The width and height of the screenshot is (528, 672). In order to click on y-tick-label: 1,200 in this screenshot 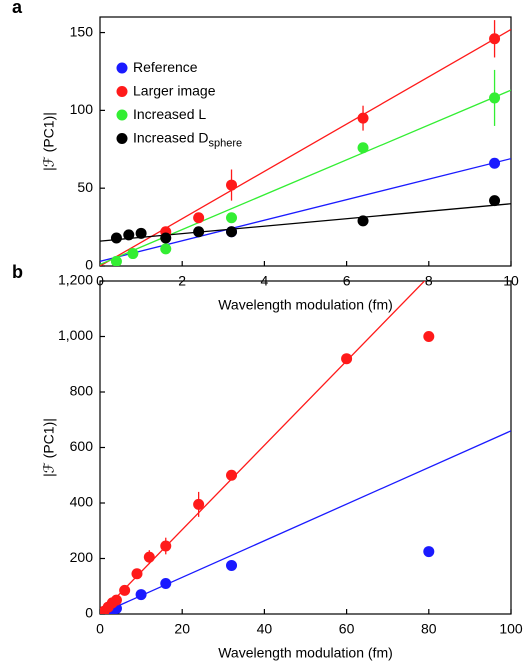, I will do `click(75, 280)`.